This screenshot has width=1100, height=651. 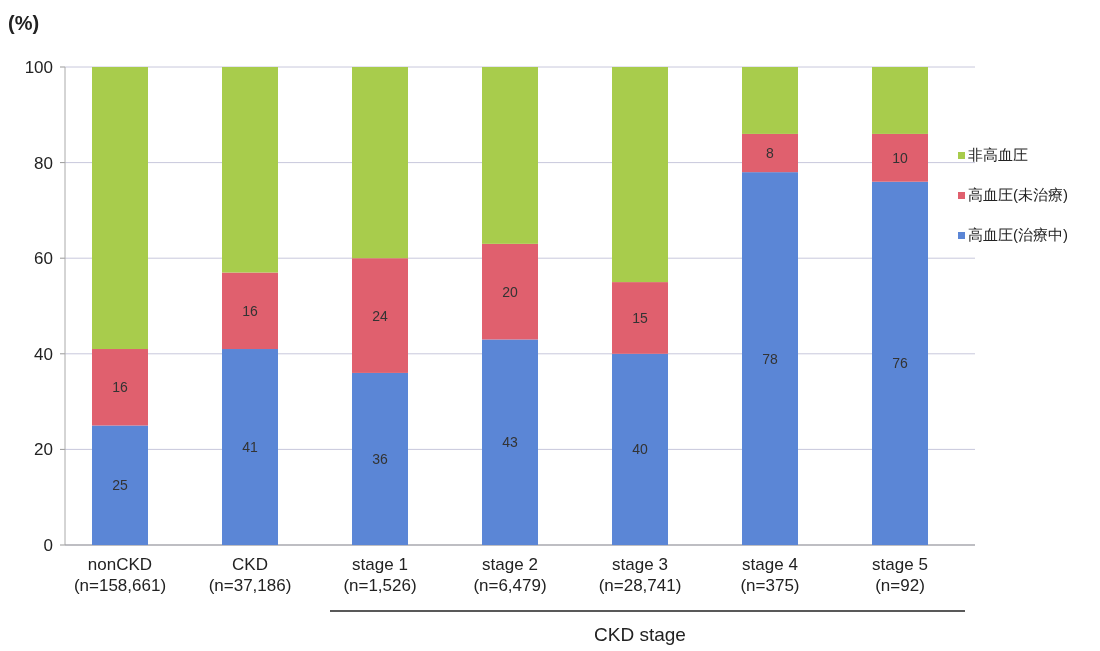 I want to click on data-label: 15, so click(x=640, y=317).